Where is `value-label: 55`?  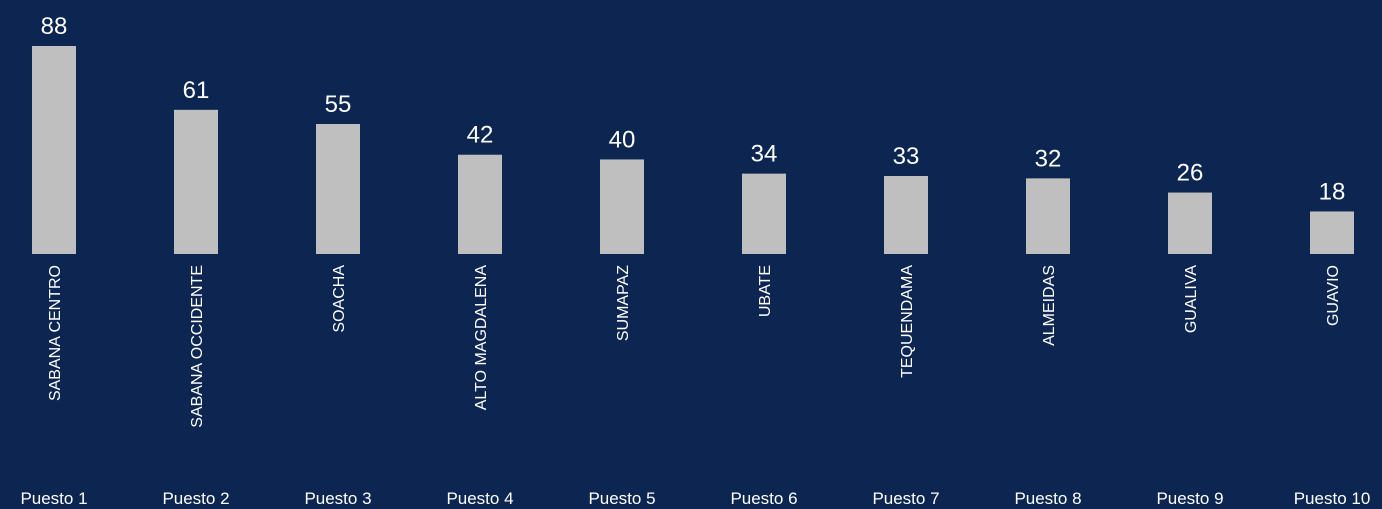 value-label: 55 is located at coordinates (338, 104).